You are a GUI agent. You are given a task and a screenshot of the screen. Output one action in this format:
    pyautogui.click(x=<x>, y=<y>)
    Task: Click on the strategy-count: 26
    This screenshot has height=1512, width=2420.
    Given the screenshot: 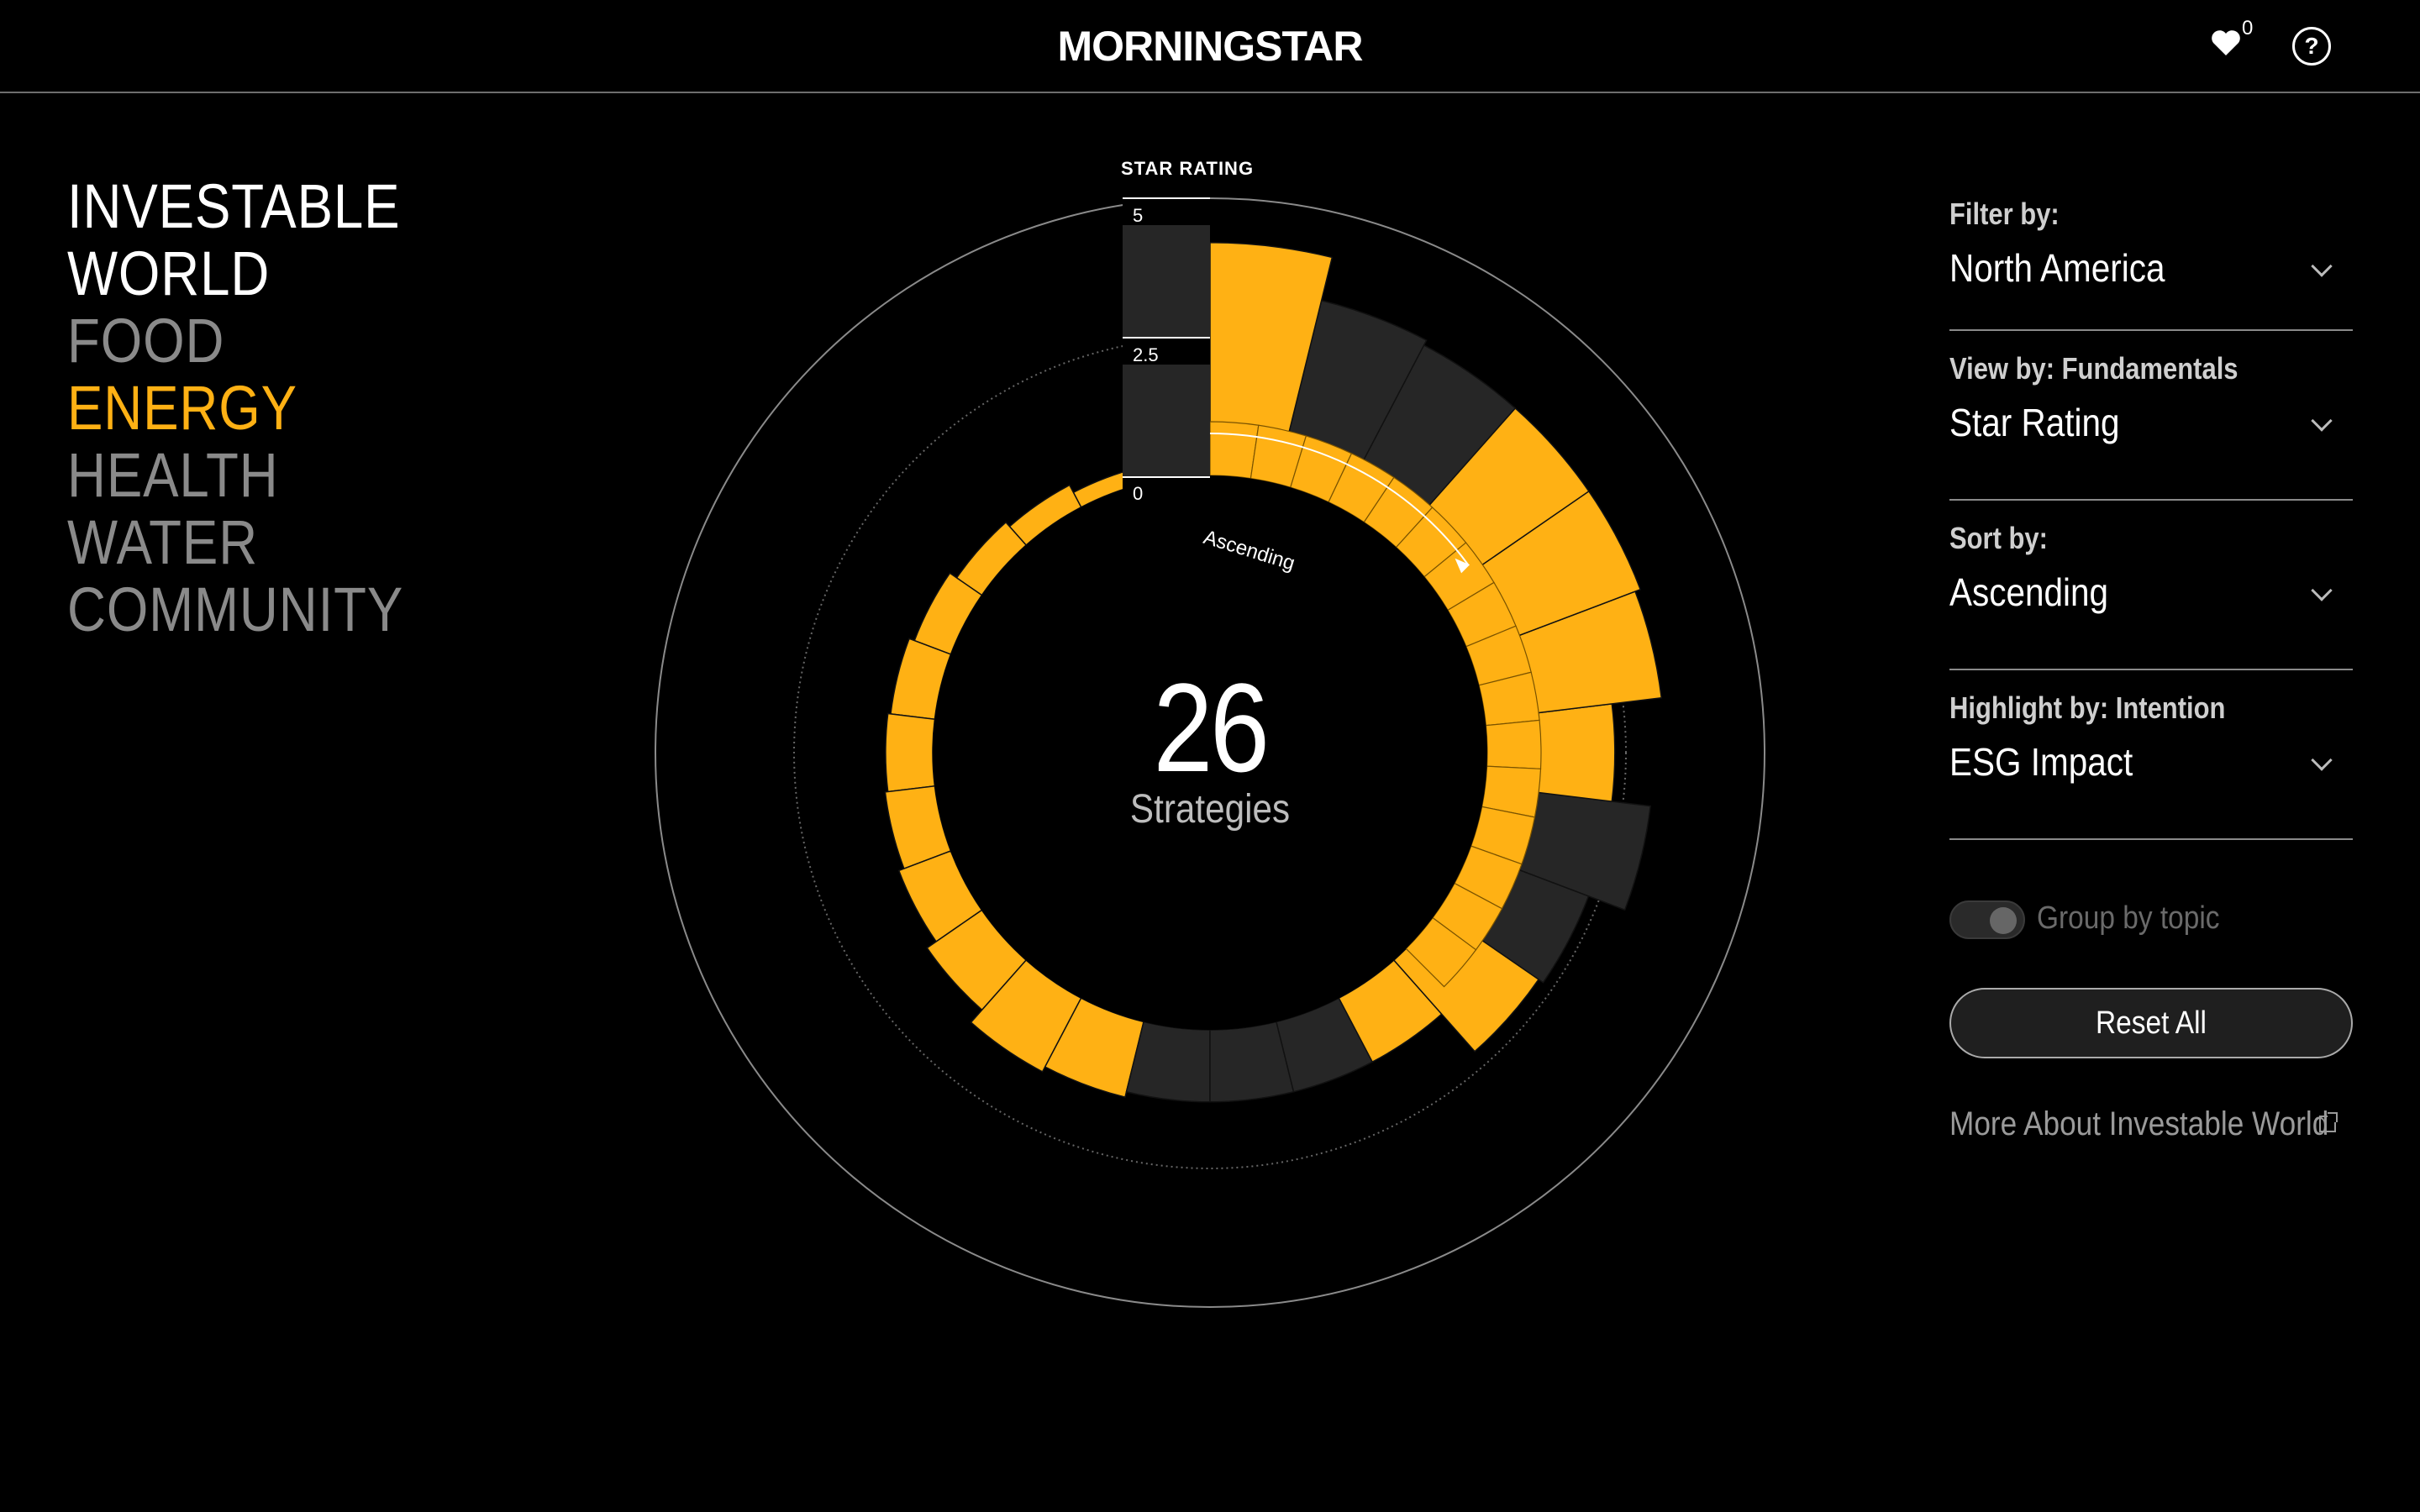 What is the action you would take?
    pyautogui.click(x=1211, y=727)
    